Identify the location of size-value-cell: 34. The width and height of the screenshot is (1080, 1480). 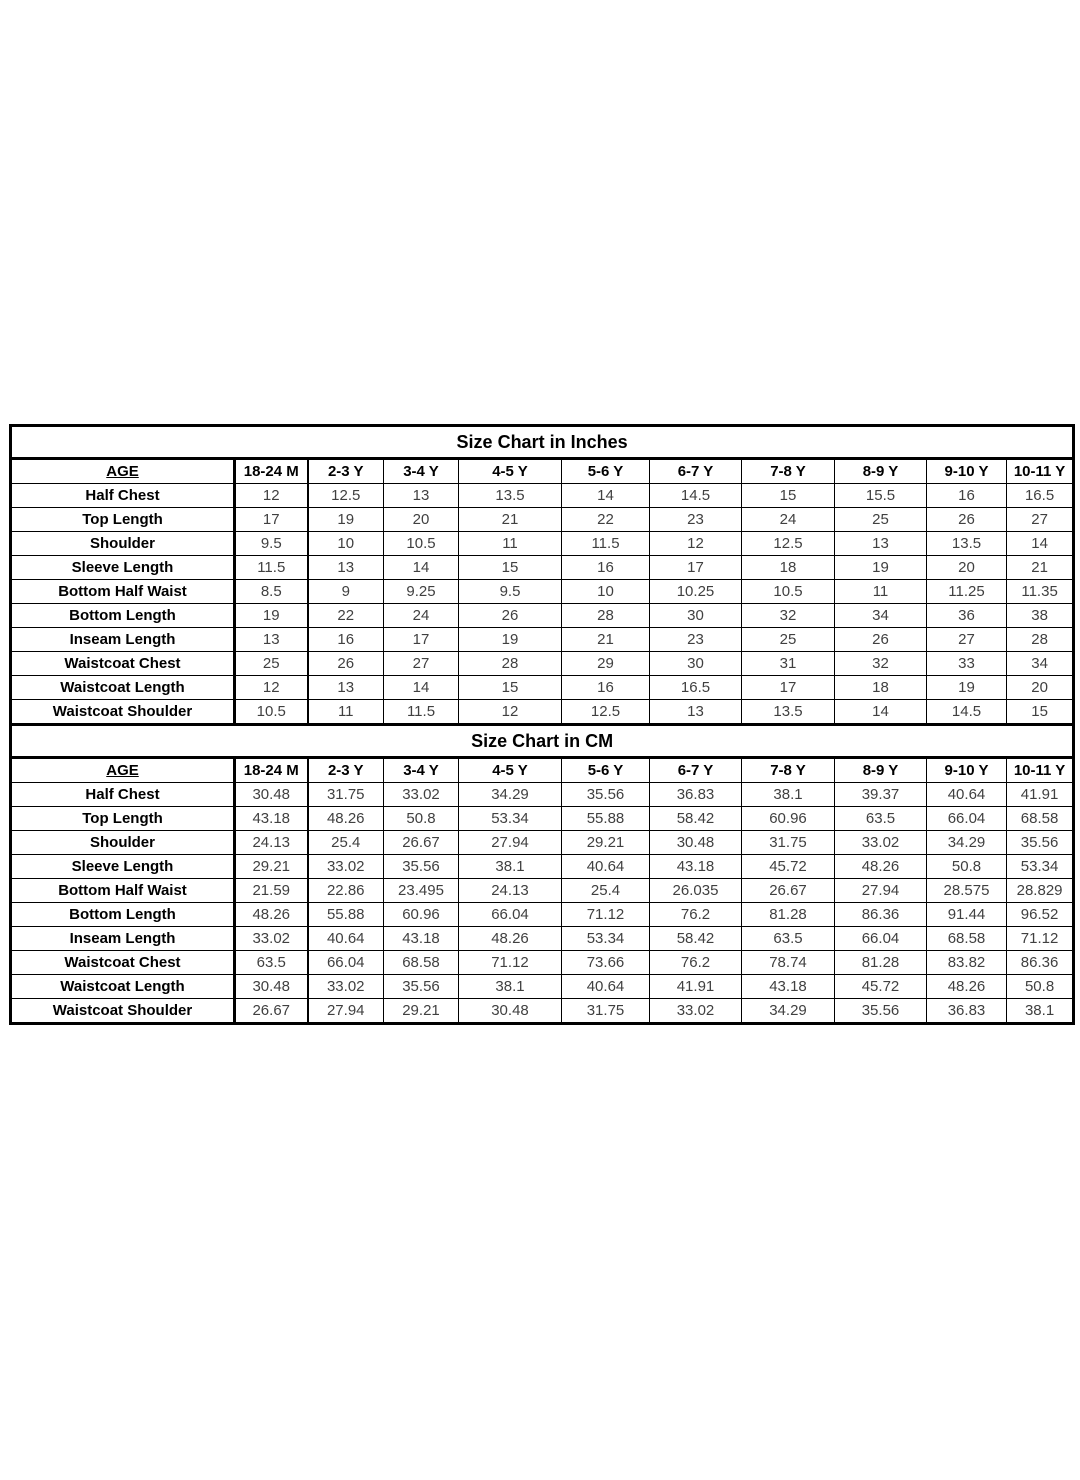
(1040, 663).